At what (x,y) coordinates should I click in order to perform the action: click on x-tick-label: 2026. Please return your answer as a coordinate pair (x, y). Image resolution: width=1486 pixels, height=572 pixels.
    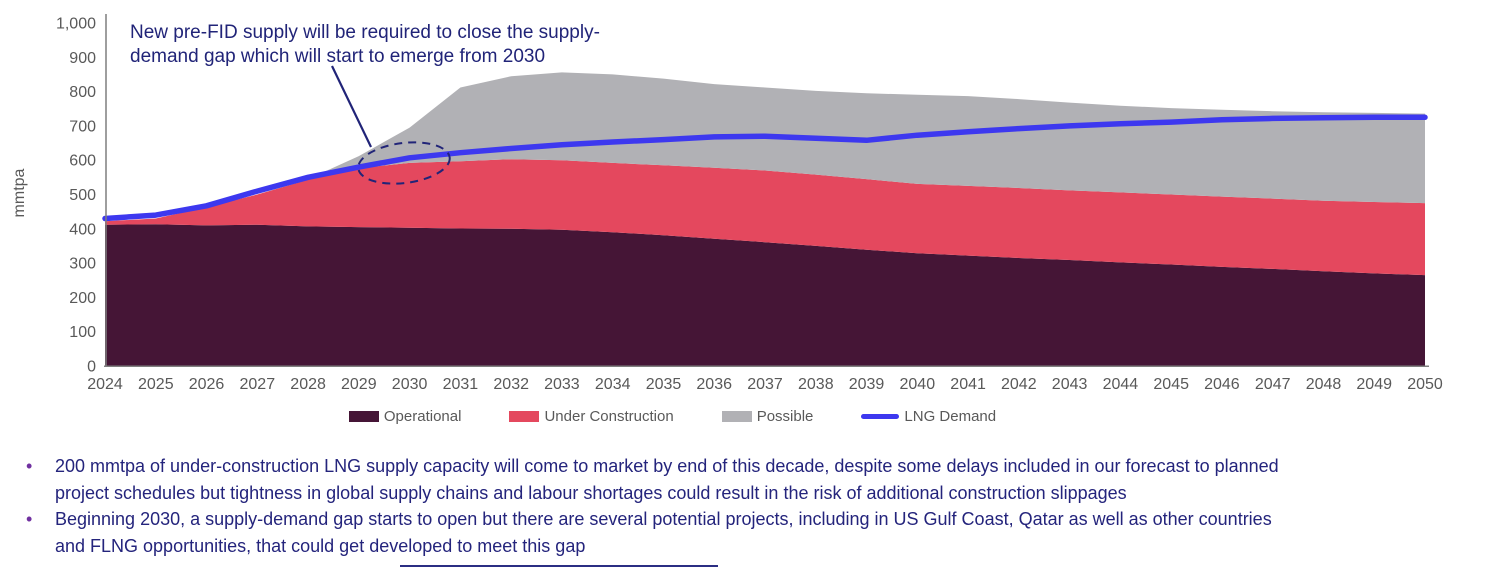
    Looking at the image, I should click on (207, 384).